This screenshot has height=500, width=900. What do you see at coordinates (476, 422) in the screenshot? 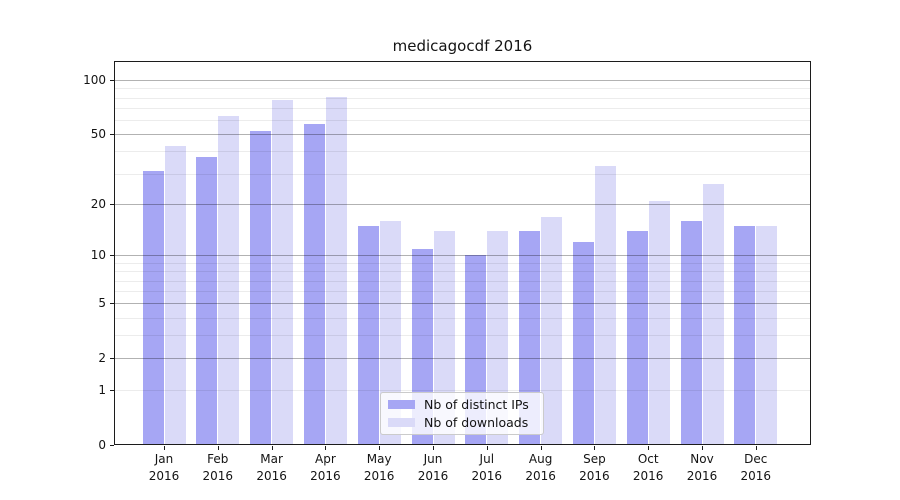
I see `legend-label-downloads: Nb of downloads` at bounding box center [476, 422].